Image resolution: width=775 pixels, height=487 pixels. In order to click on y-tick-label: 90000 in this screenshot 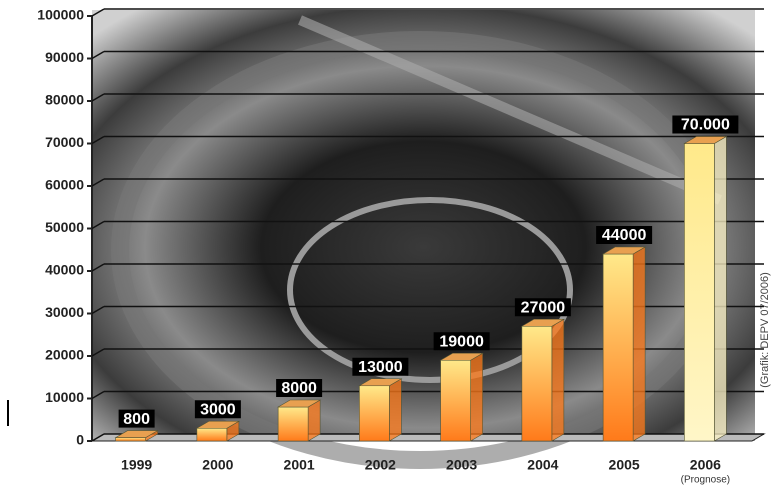, I will do `click(64, 57)`.